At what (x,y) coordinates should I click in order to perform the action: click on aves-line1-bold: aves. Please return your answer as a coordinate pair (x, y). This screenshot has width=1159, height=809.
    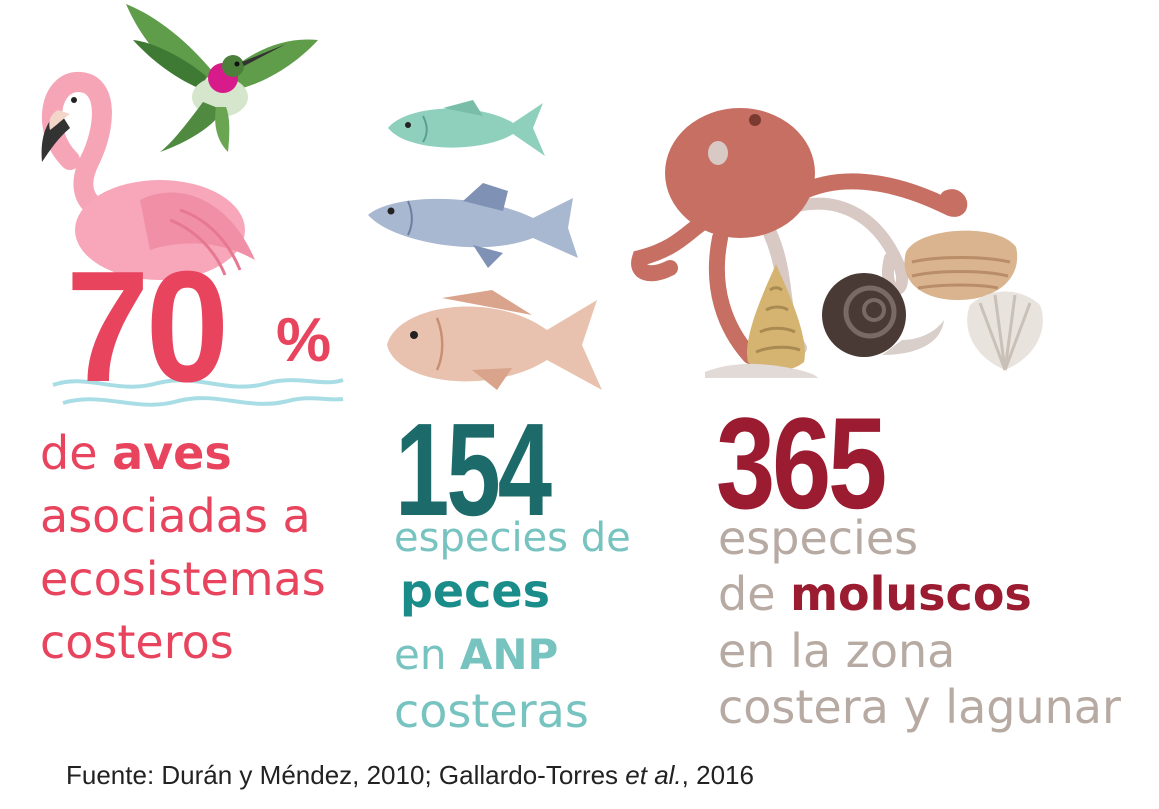
    Looking at the image, I should click on (172, 453).